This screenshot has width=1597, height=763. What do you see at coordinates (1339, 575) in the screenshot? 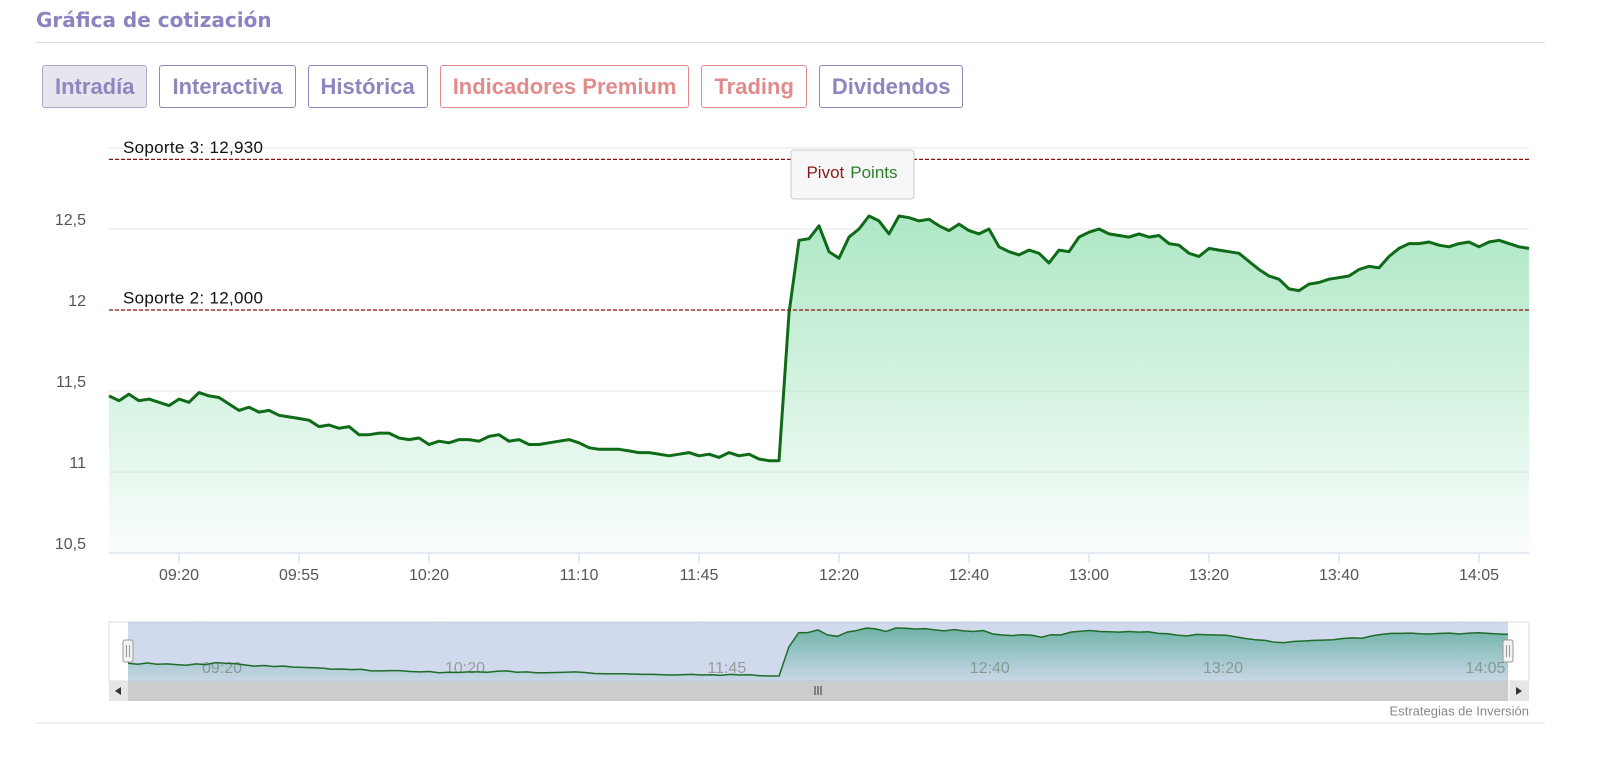
I see `x-tick-label: 13:40` at bounding box center [1339, 575].